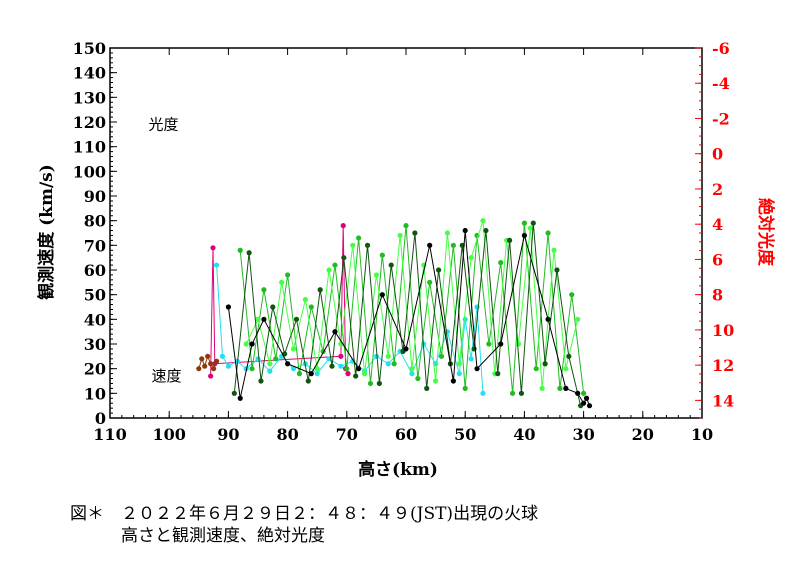 This screenshot has width=800, height=580. Describe the element at coordinates (89, 48) in the screenshot. I see `y-tick-label: 150` at that location.